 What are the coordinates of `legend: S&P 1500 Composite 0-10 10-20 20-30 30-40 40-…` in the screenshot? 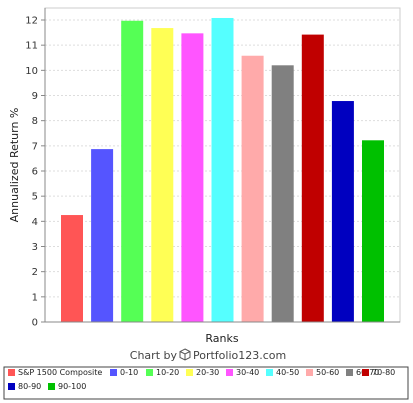 It's located at (201, 379).